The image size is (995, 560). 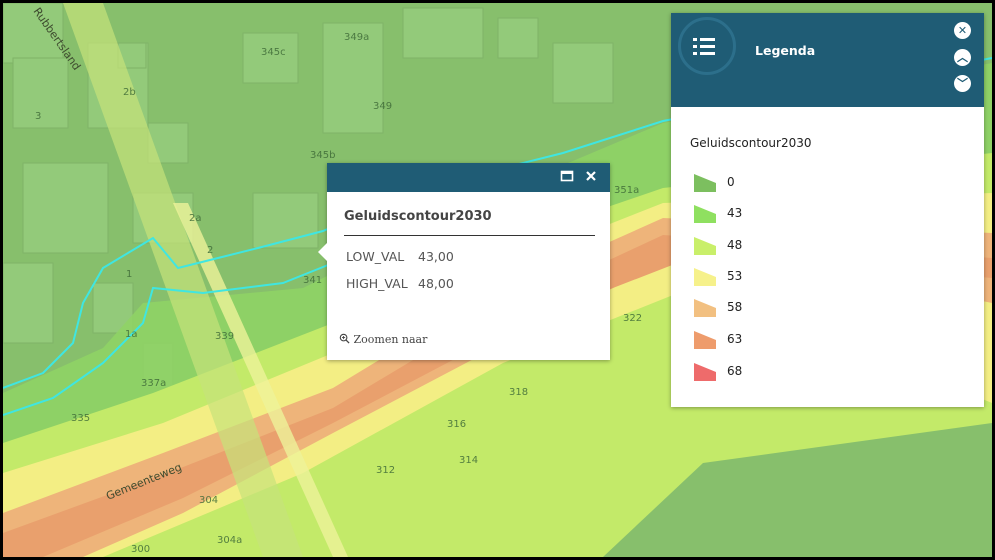 I want to click on attribute-value: 43,00, so click(x=436, y=256).